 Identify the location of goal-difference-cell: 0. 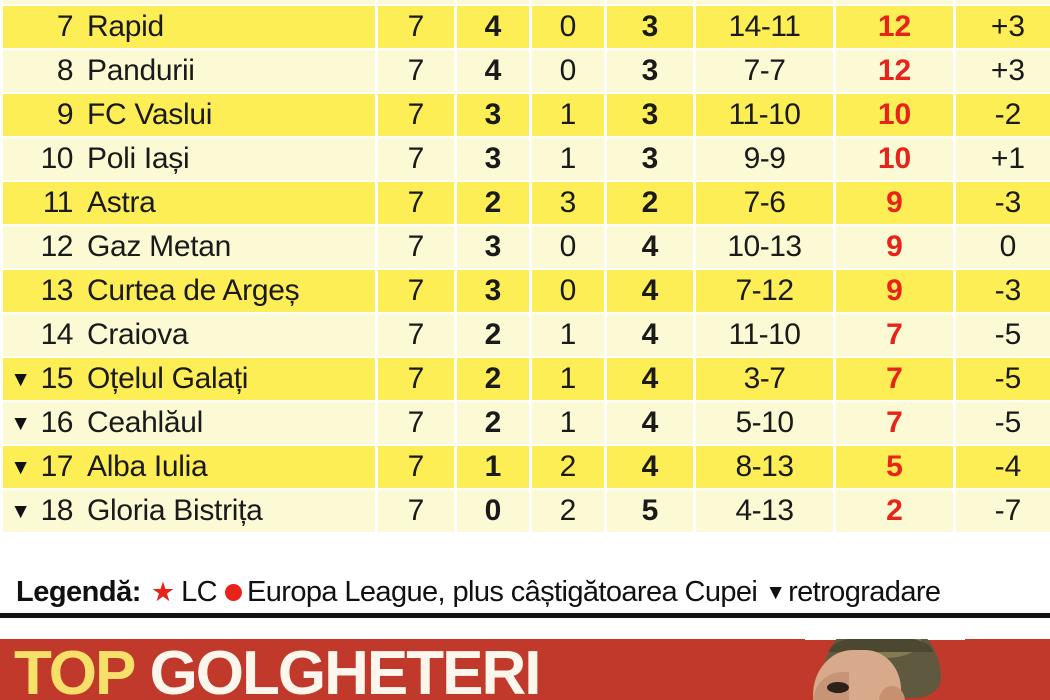
(1003, 247).